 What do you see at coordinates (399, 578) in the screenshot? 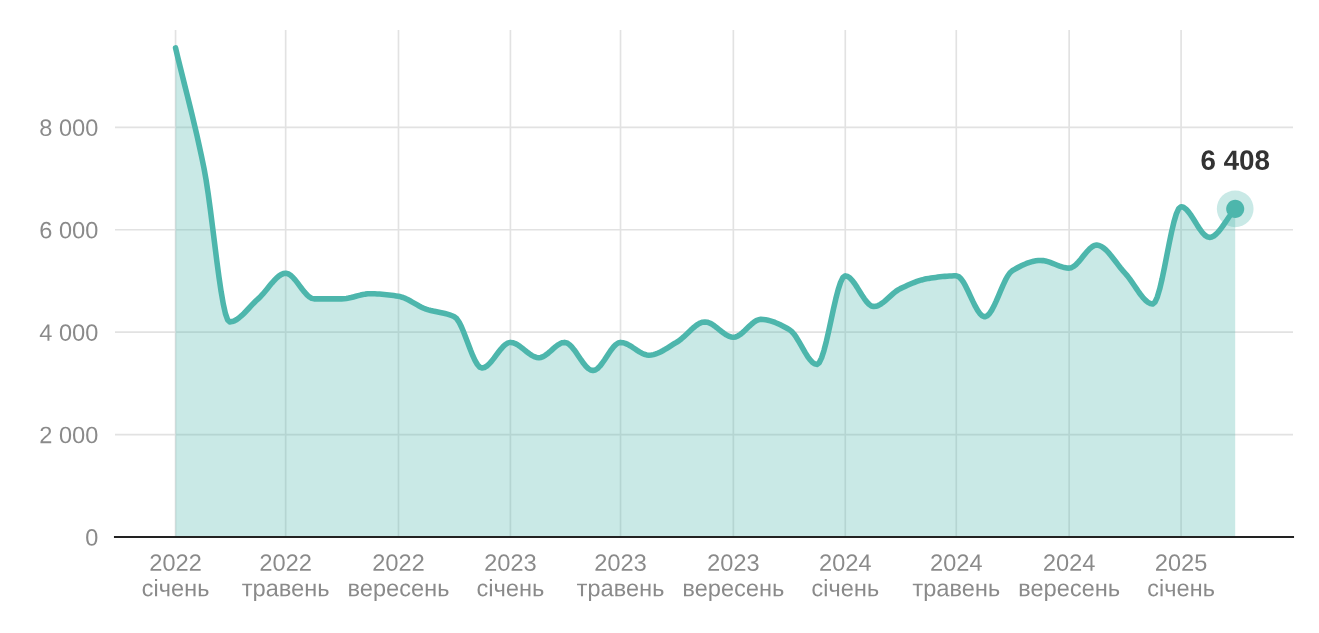
I see `x-tick-label: 2022 вересень` at bounding box center [399, 578].